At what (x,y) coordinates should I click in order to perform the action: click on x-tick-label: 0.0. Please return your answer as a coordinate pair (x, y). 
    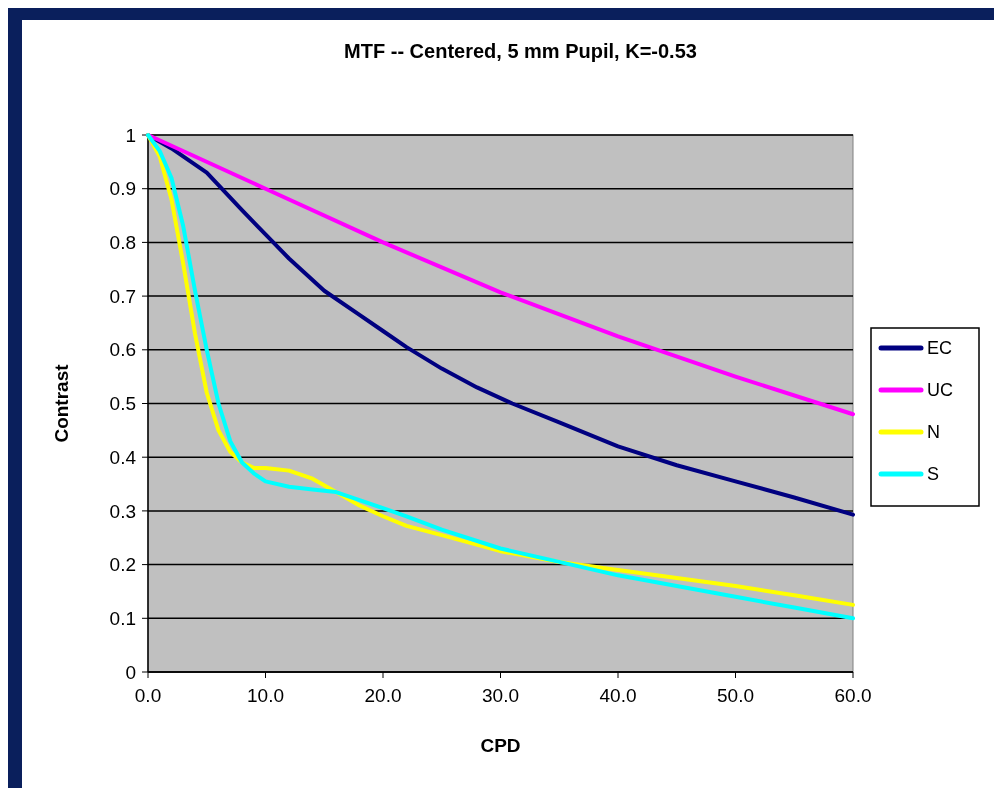
    Looking at the image, I should click on (148, 695).